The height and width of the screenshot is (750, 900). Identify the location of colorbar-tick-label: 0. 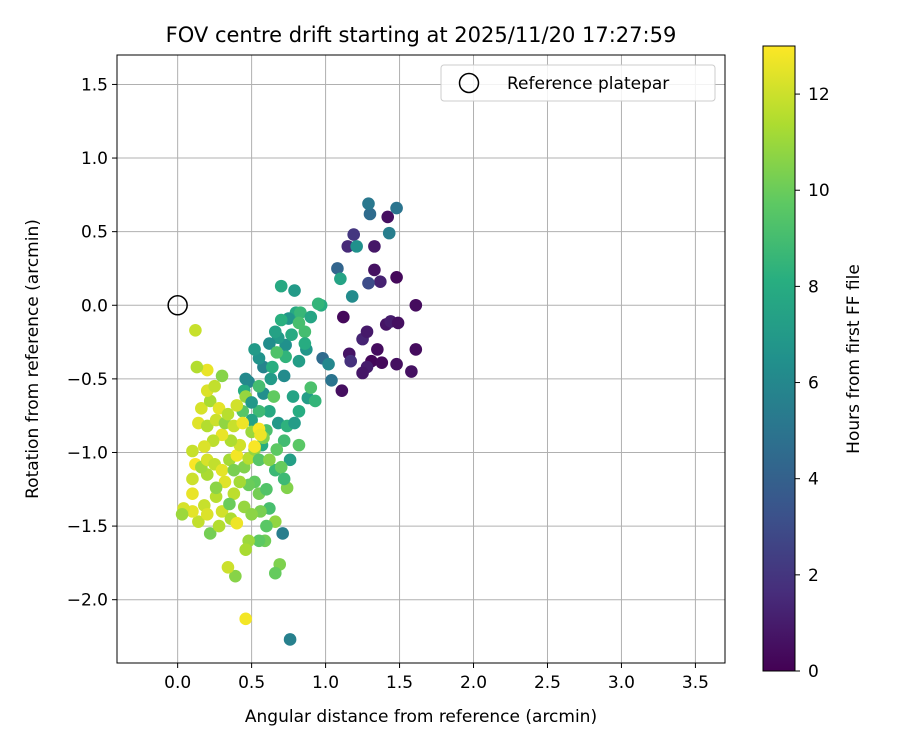
(813, 672).